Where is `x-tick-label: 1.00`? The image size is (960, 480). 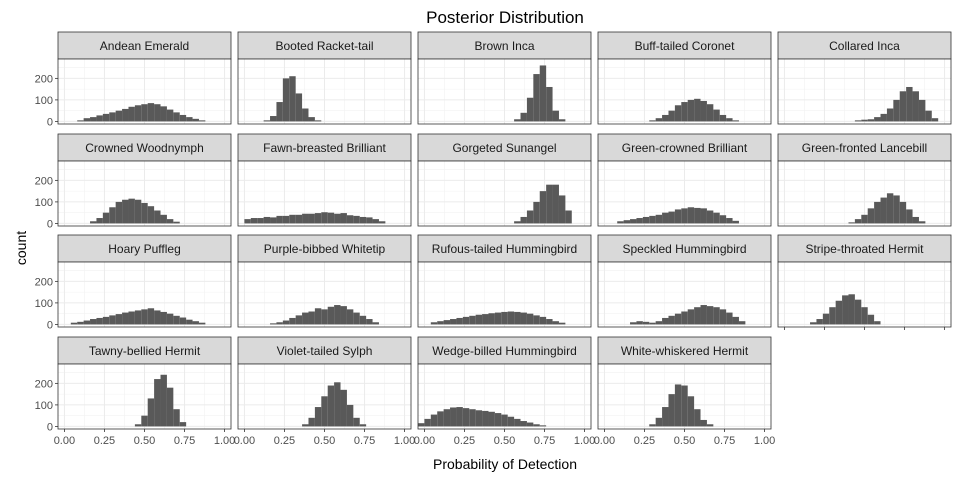 x-tick-label: 1.00 is located at coordinates (584, 441).